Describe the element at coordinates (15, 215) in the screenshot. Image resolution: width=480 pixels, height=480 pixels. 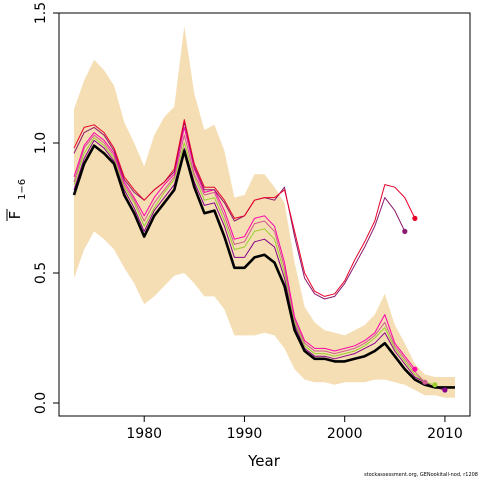
I see `y-axis-label-main: F` at that location.